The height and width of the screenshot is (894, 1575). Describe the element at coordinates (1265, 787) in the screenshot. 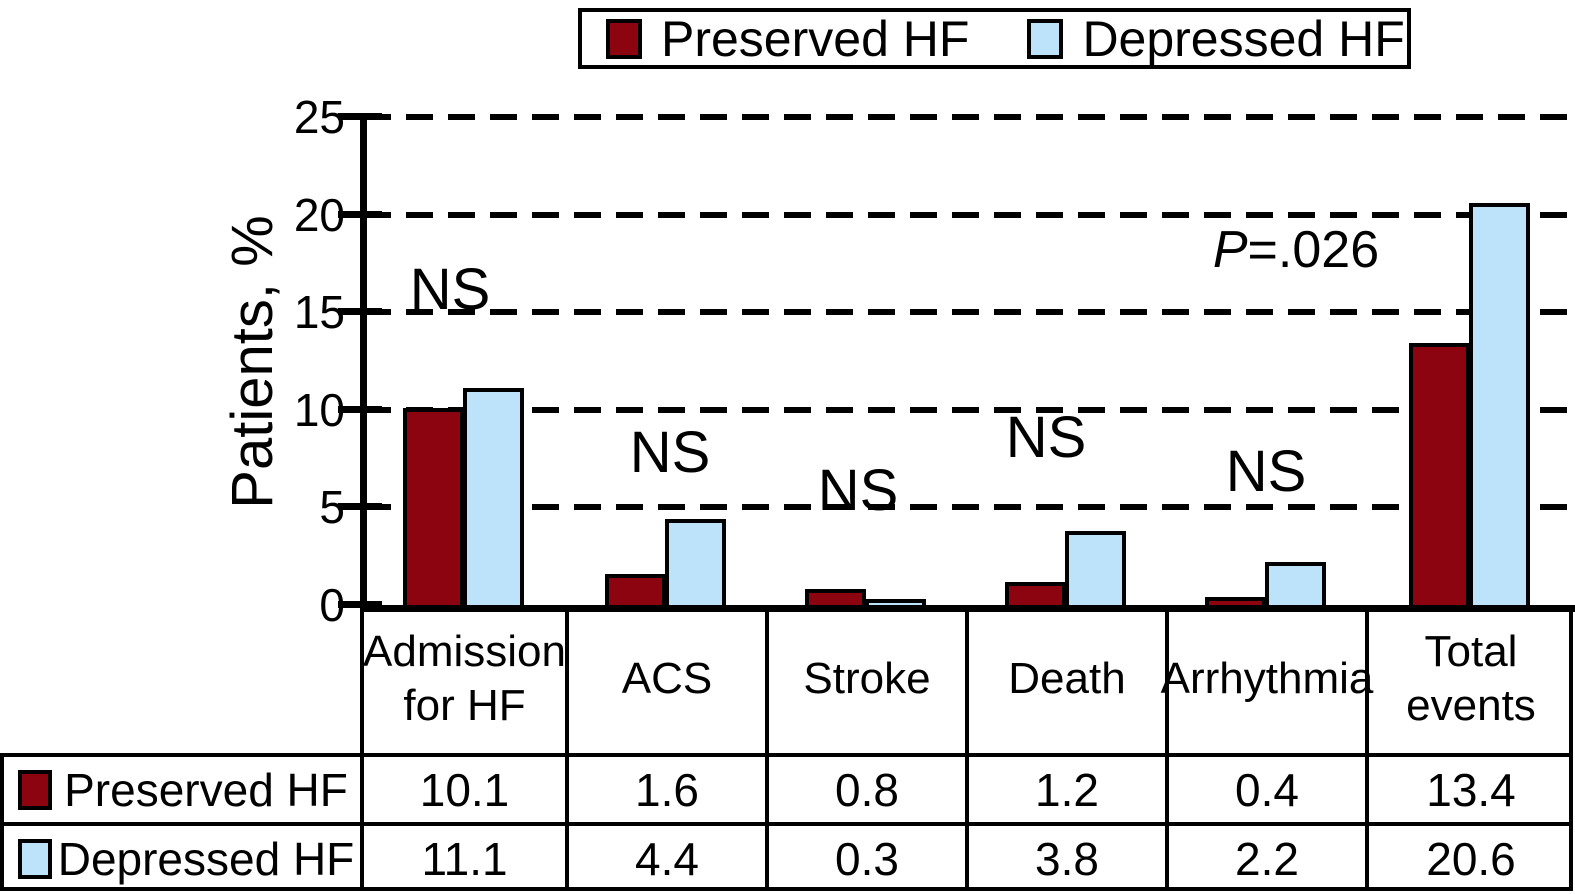

I see `table-value-cell: 0.4` at that location.